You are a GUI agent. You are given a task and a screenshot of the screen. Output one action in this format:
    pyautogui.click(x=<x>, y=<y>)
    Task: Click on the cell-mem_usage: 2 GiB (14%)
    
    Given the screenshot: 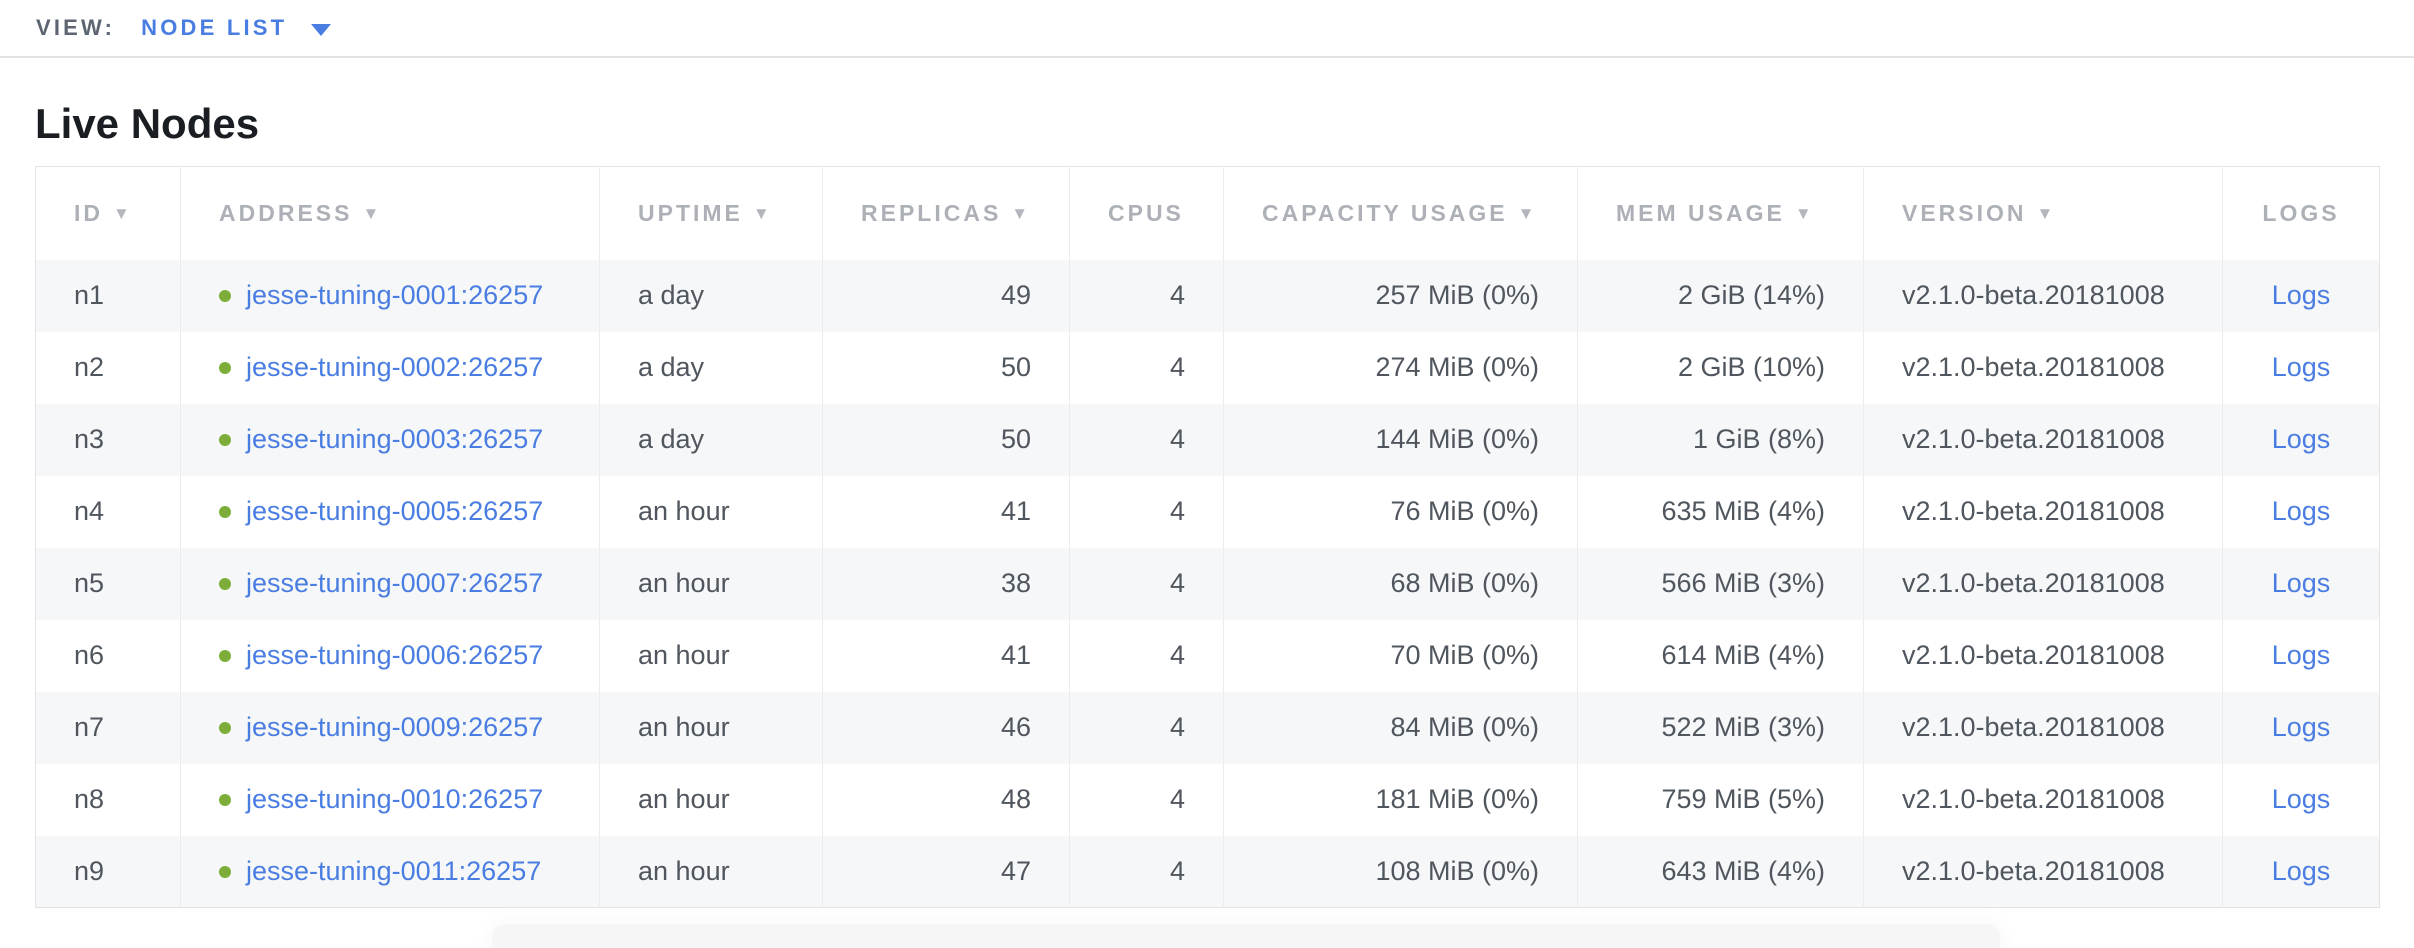 What is the action you would take?
    pyautogui.click(x=1720, y=295)
    